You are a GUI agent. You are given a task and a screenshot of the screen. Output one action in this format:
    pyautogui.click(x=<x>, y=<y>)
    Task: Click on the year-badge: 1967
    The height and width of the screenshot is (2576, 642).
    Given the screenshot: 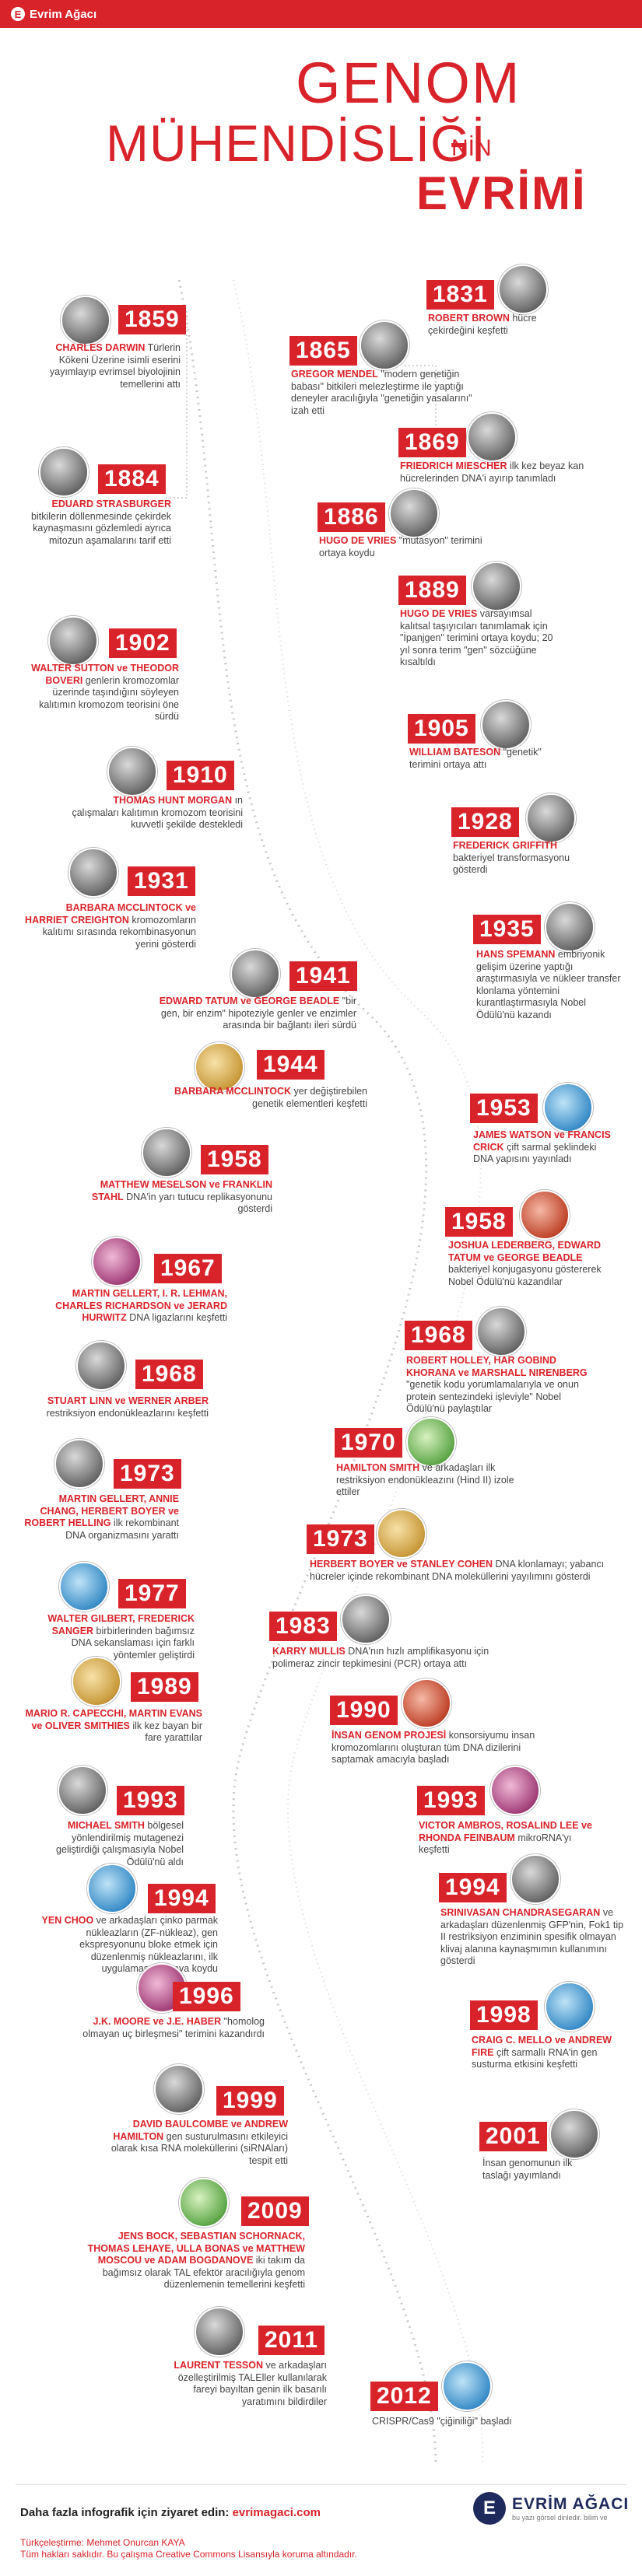 What is the action you would take?
    pyautogui.click(x=188, y=1269)
    